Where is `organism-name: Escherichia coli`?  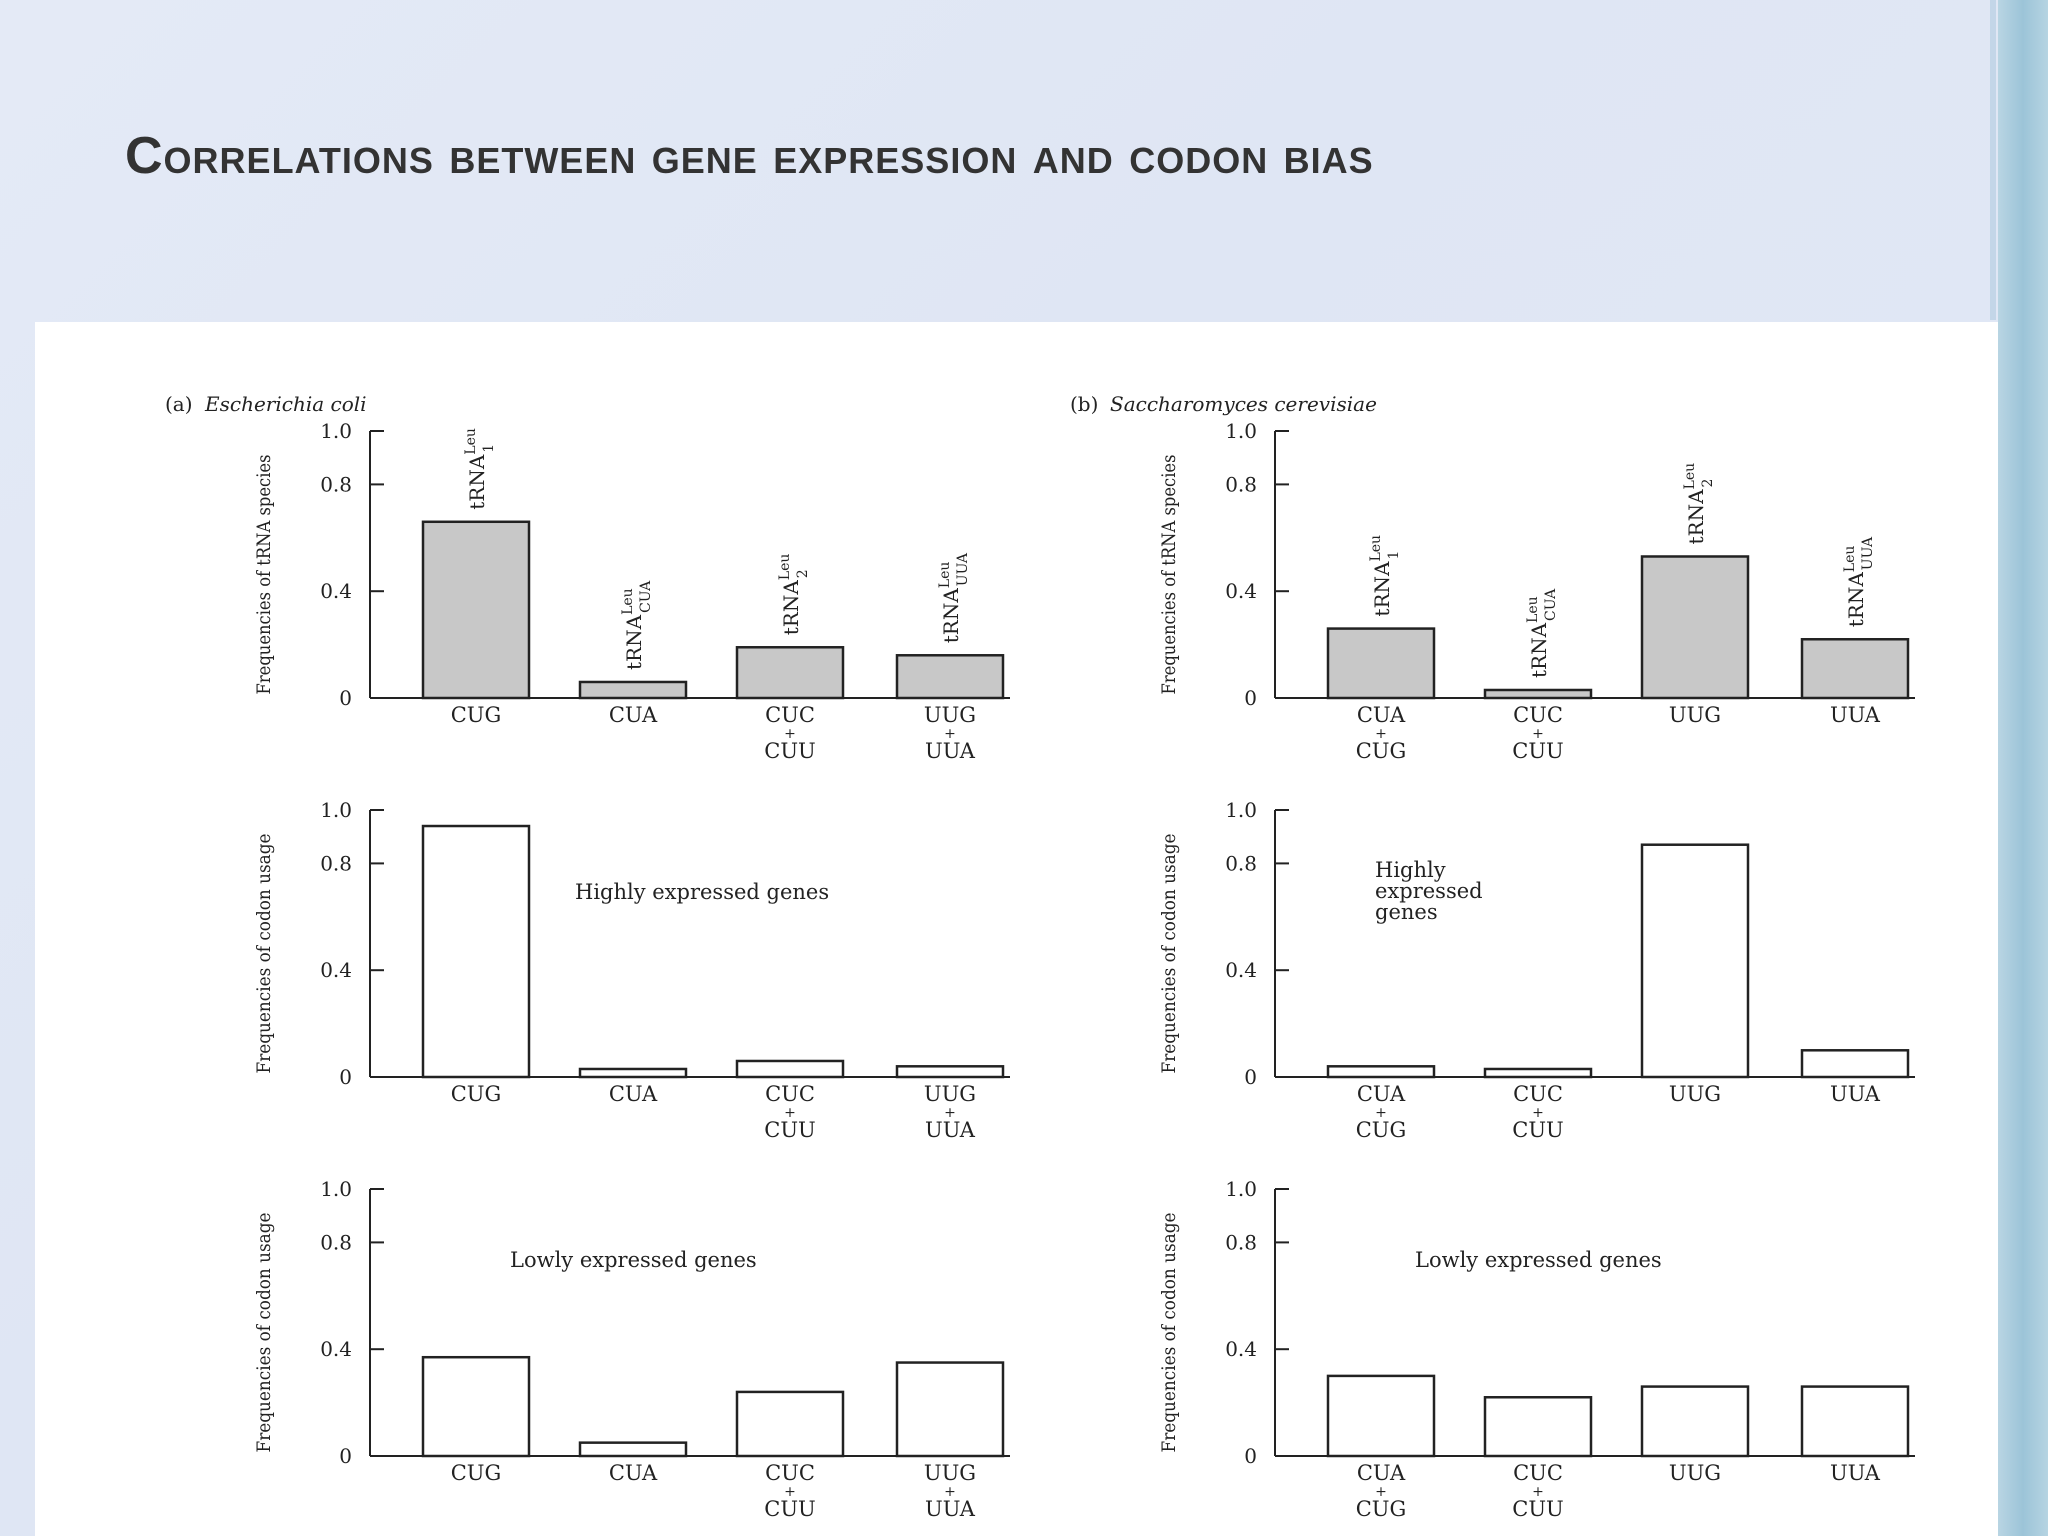 organism-name: Escherichia coli is located at coordinates (285, 404).